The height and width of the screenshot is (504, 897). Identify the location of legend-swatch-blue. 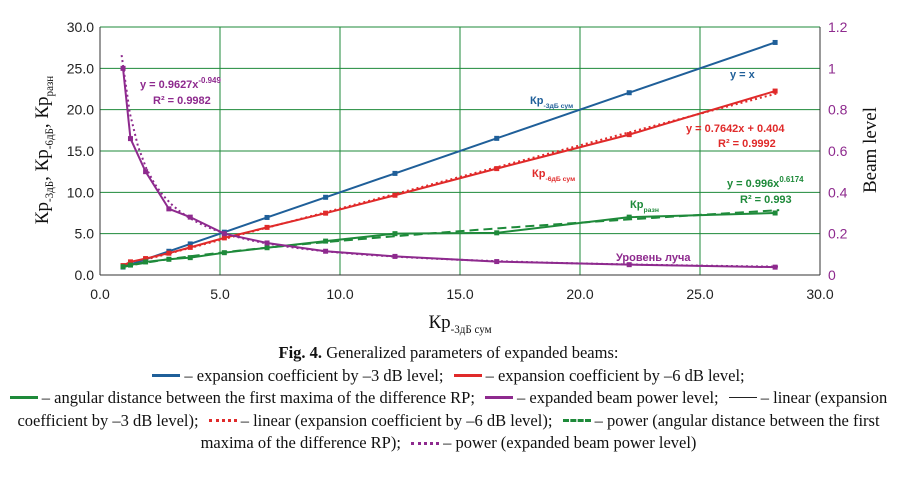
(166, 375).